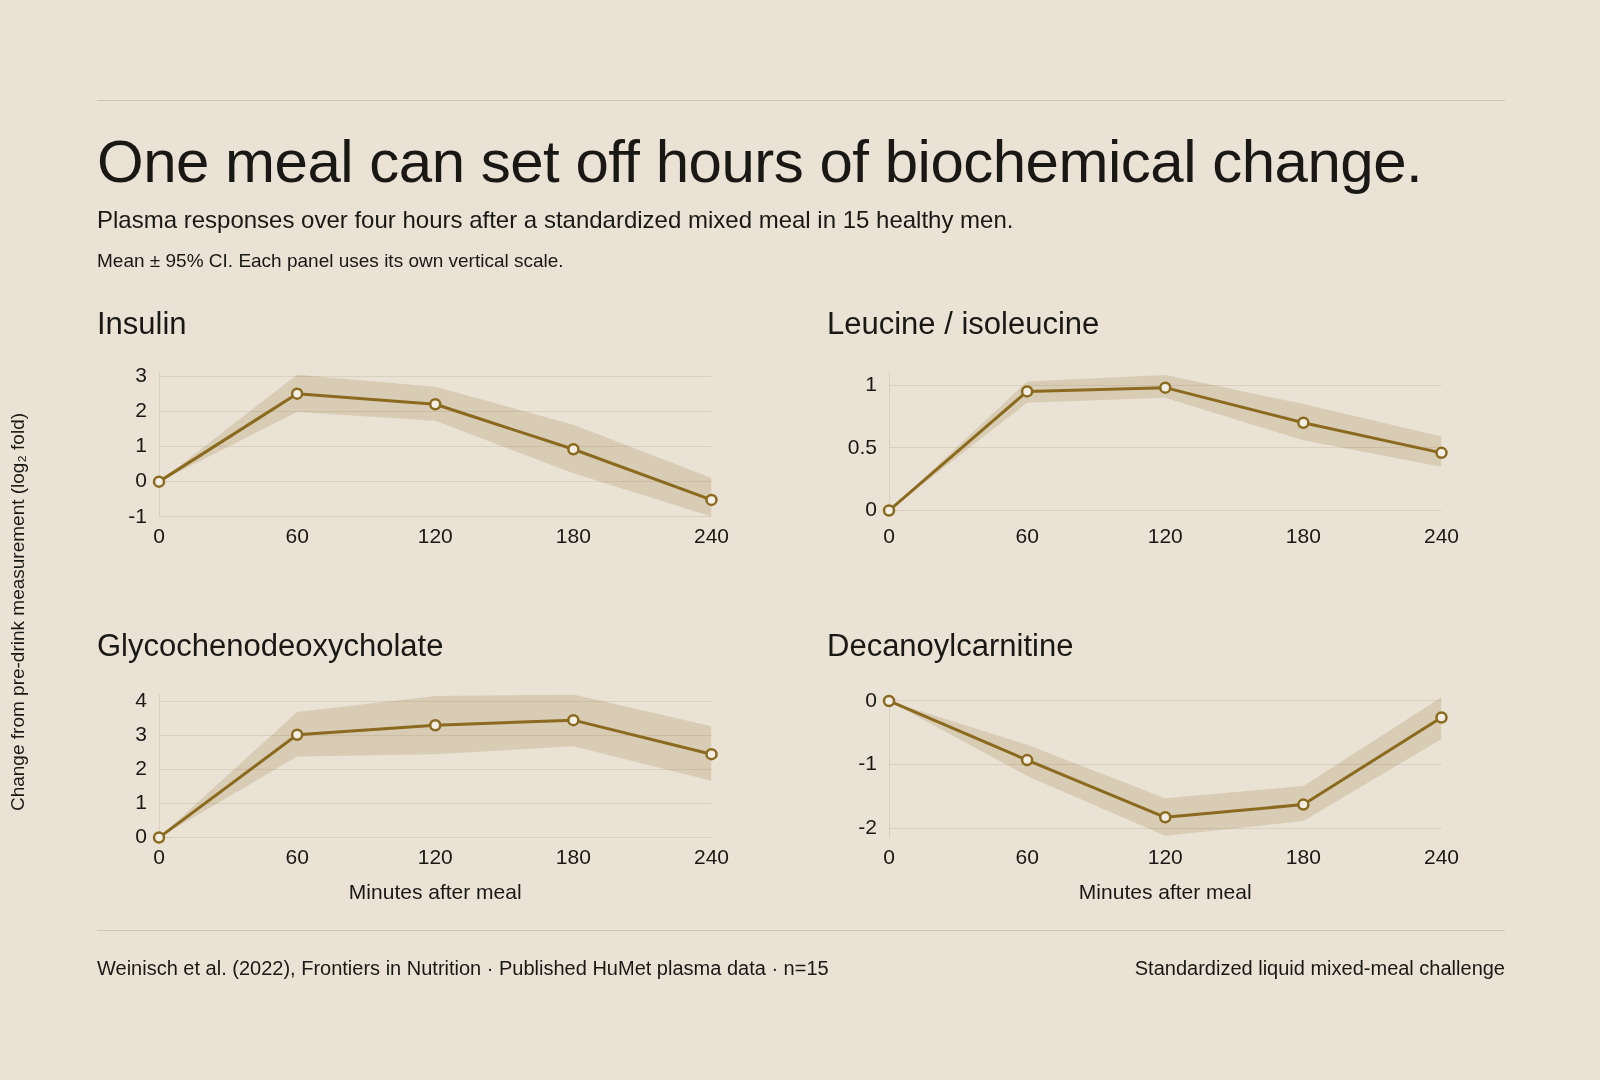 Image resolution: width=1600 pixels, height=1080 pixels. I want to click on y-axis-title: Change from pre-drink measurement (log₂ fold), so click(18, 612).